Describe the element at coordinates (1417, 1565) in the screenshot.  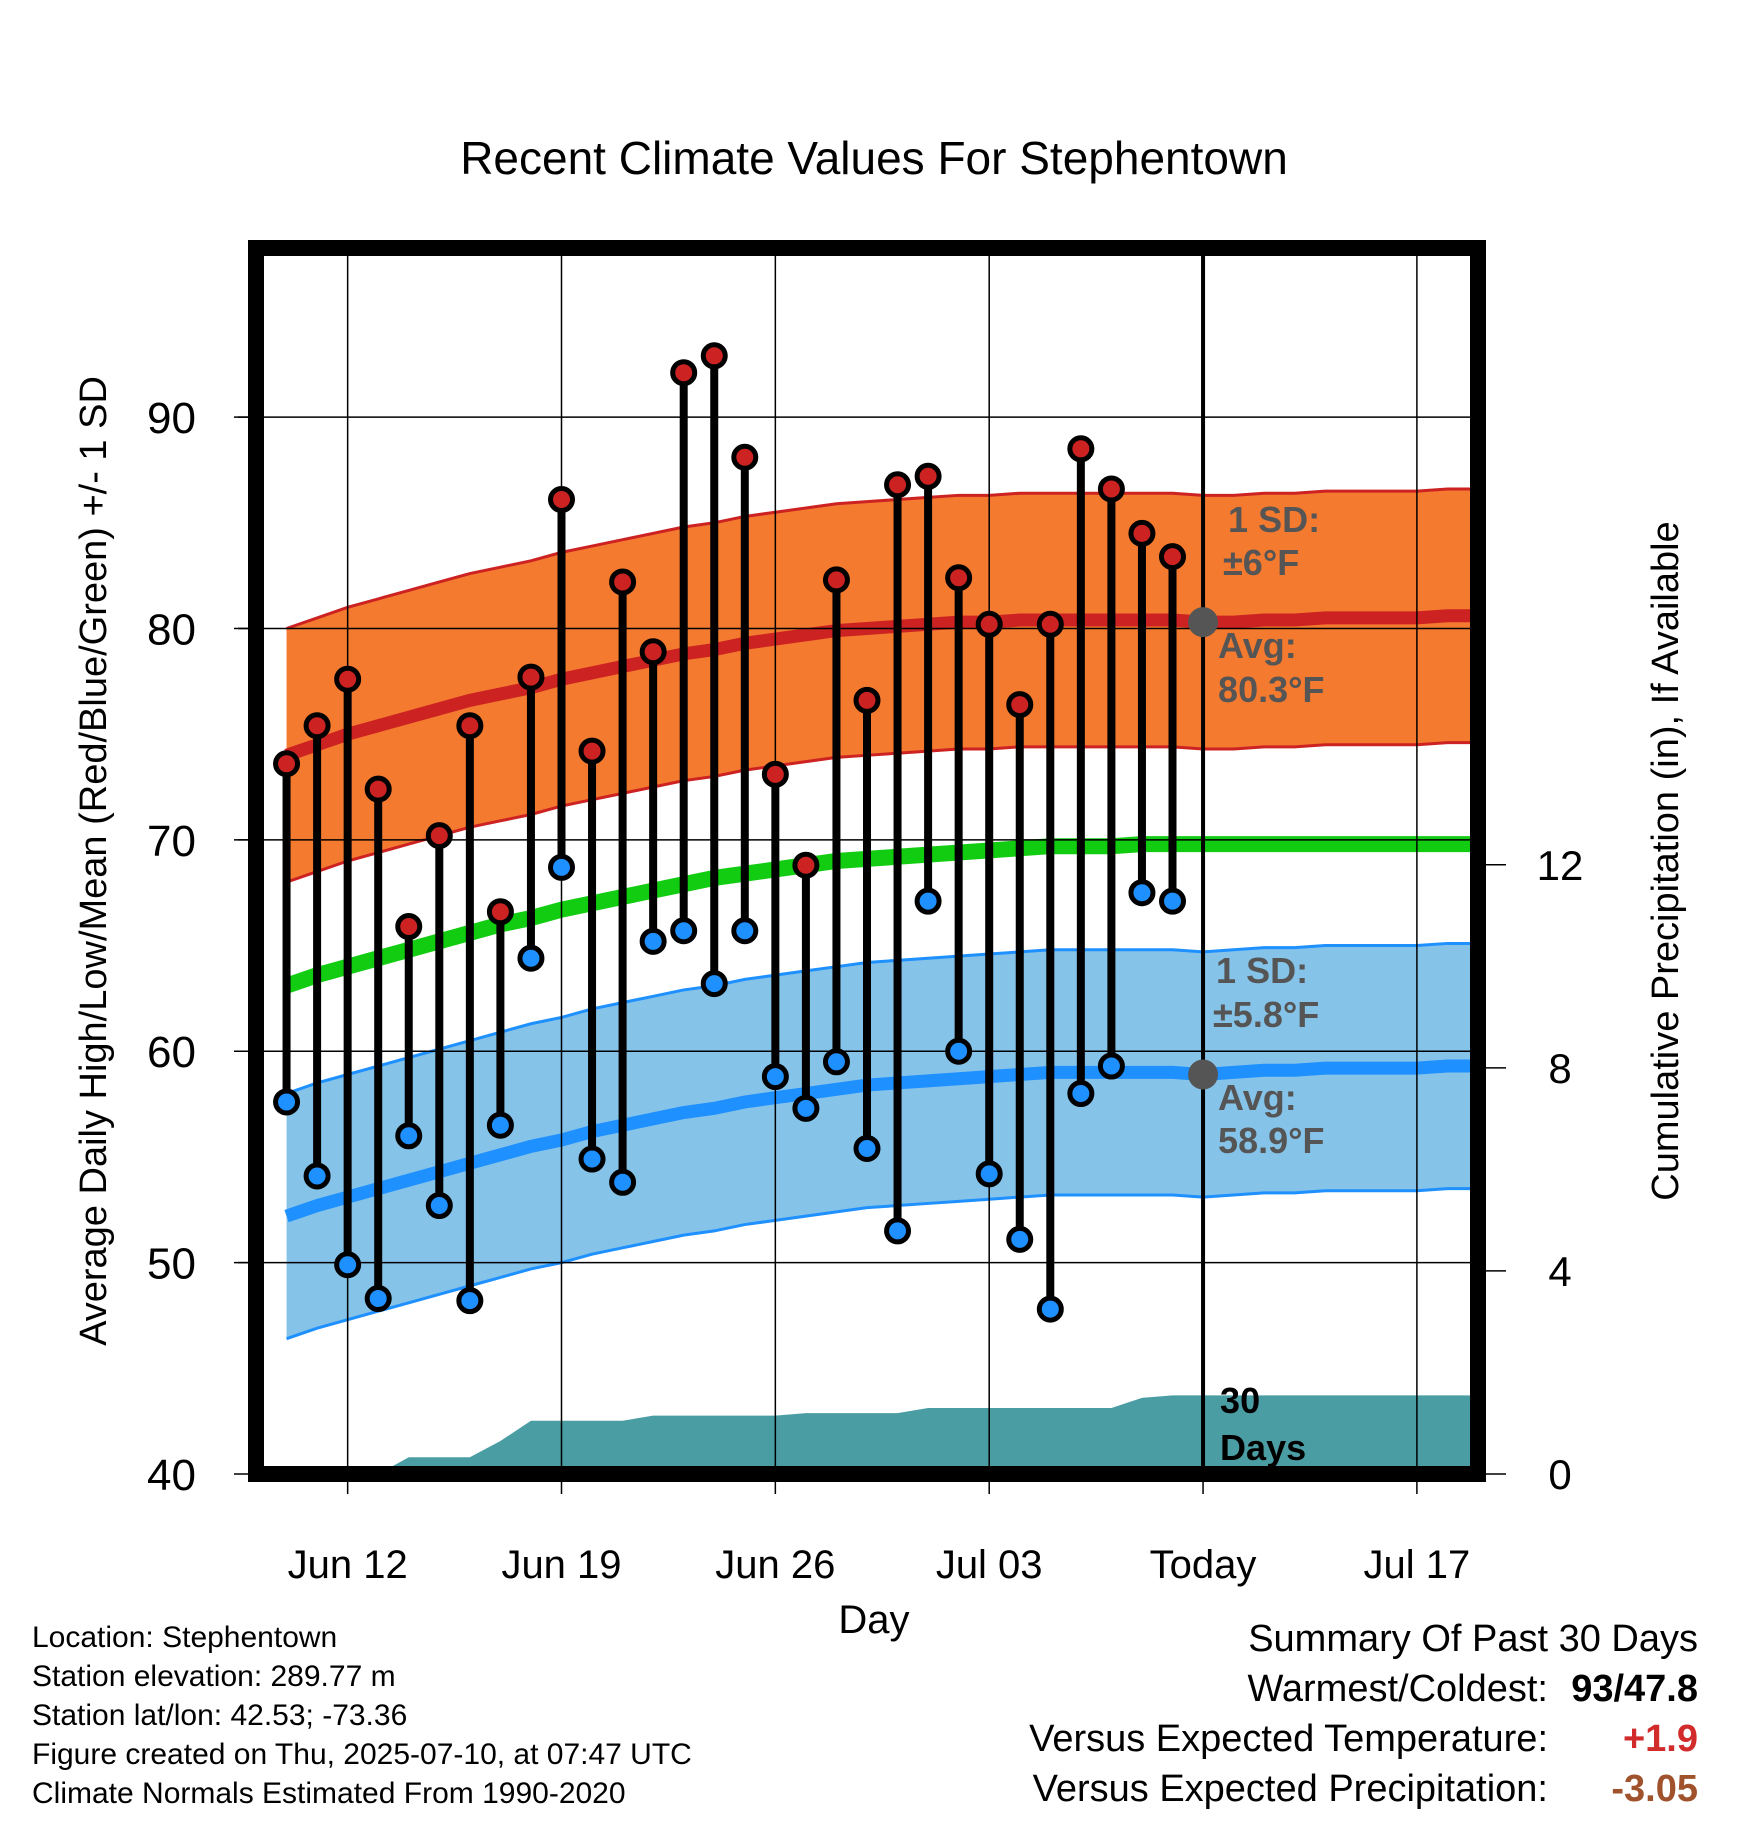
I see `x-tick-label: Jul 17` at that location.